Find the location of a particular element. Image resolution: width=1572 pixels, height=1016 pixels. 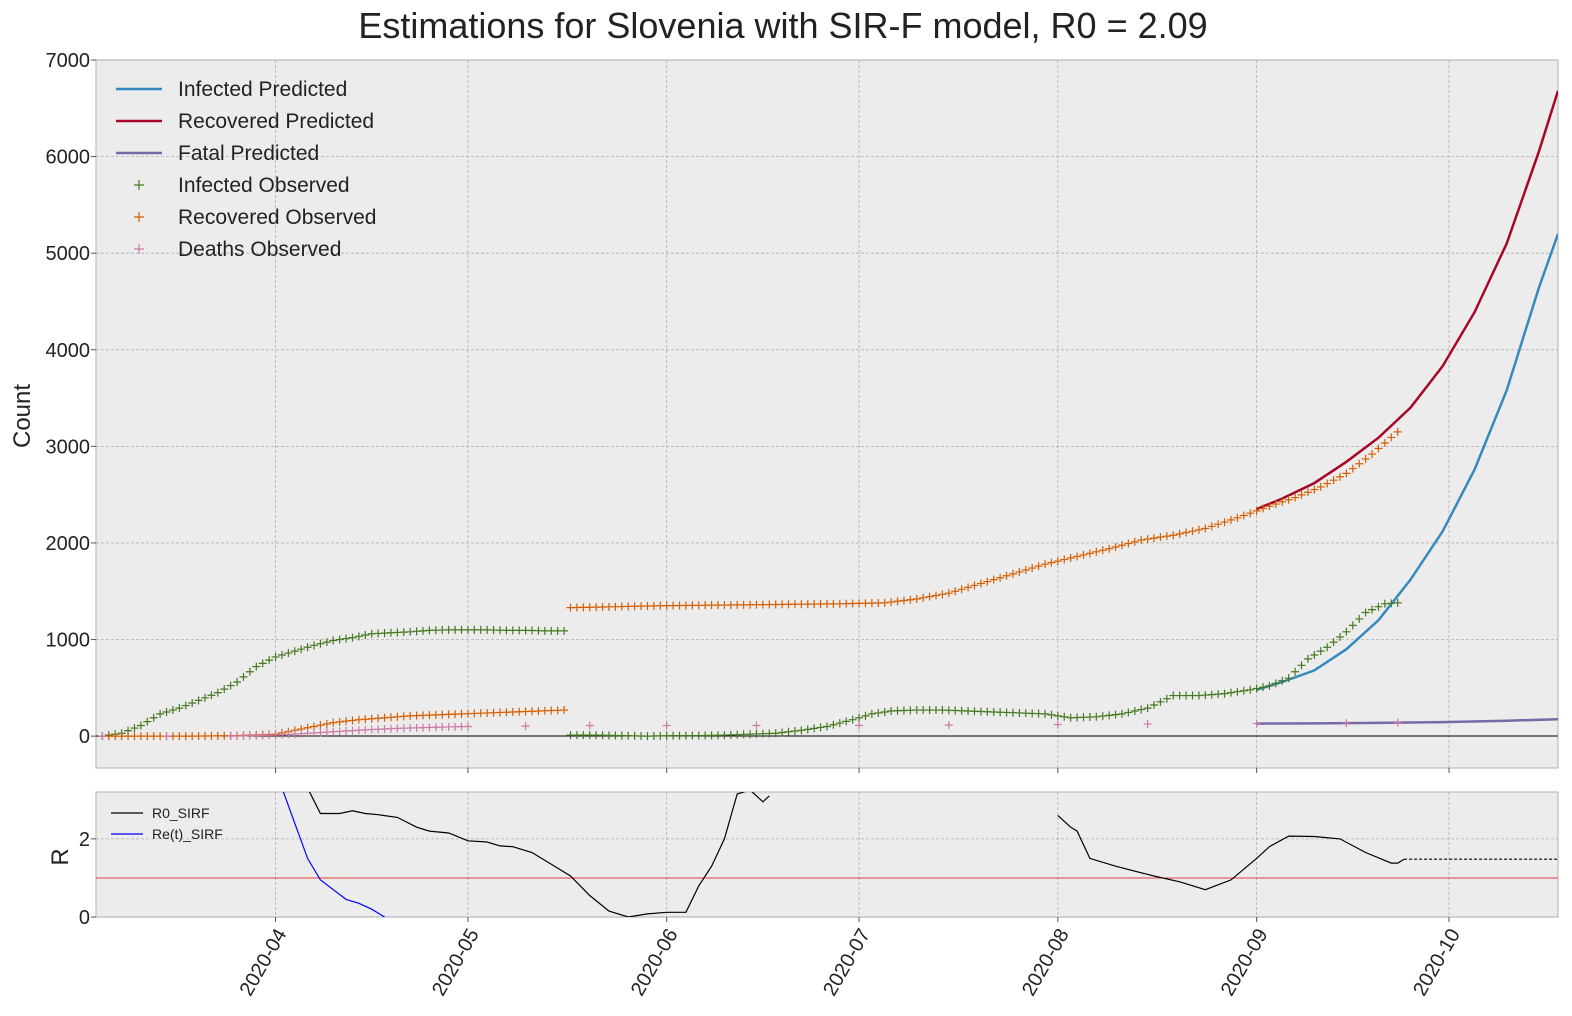

y-tick-label: 0 is located at coordinates (84, 737).